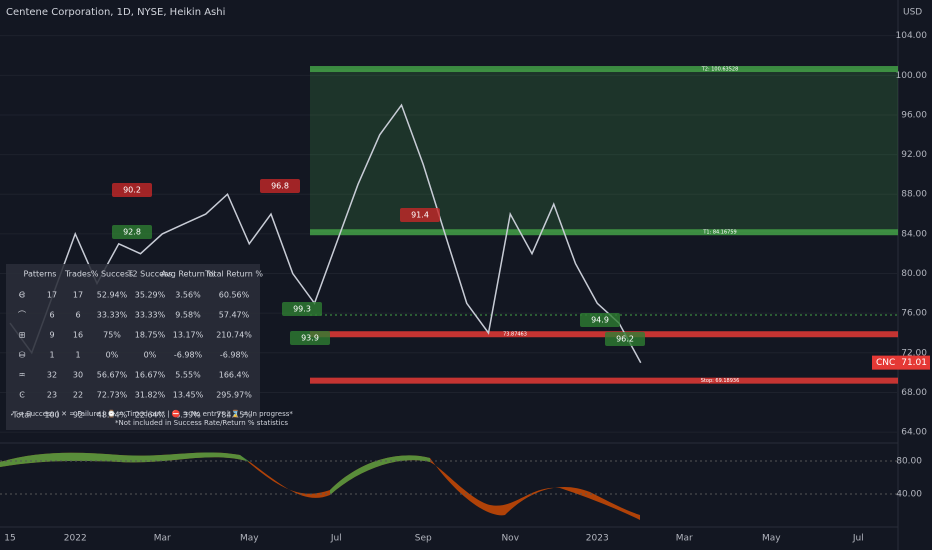 The image size is (932, 550). I want to click on level-label: Stop: 69.18936, so click(720, 381).